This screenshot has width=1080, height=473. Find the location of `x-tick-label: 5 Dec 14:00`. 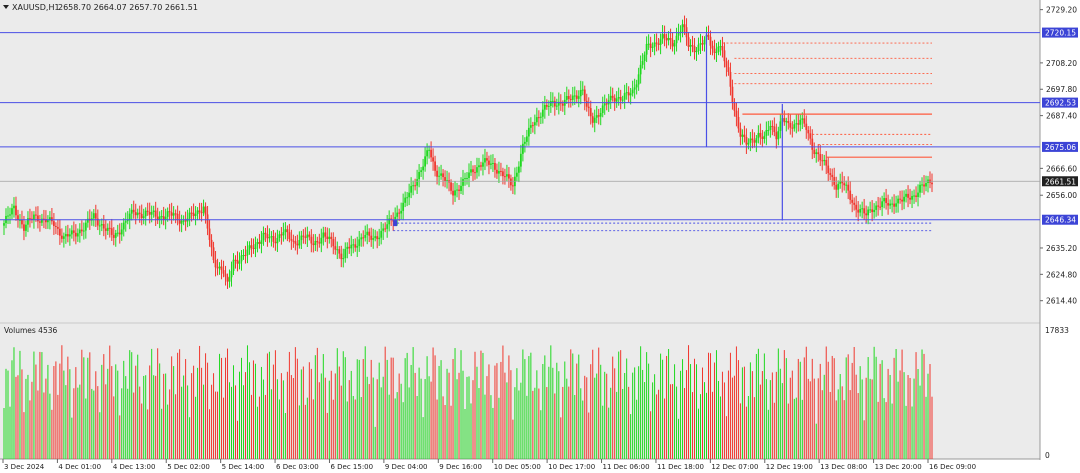

x-tick-label: 5 Dec 14:00 is located at coordinates (243, 467).